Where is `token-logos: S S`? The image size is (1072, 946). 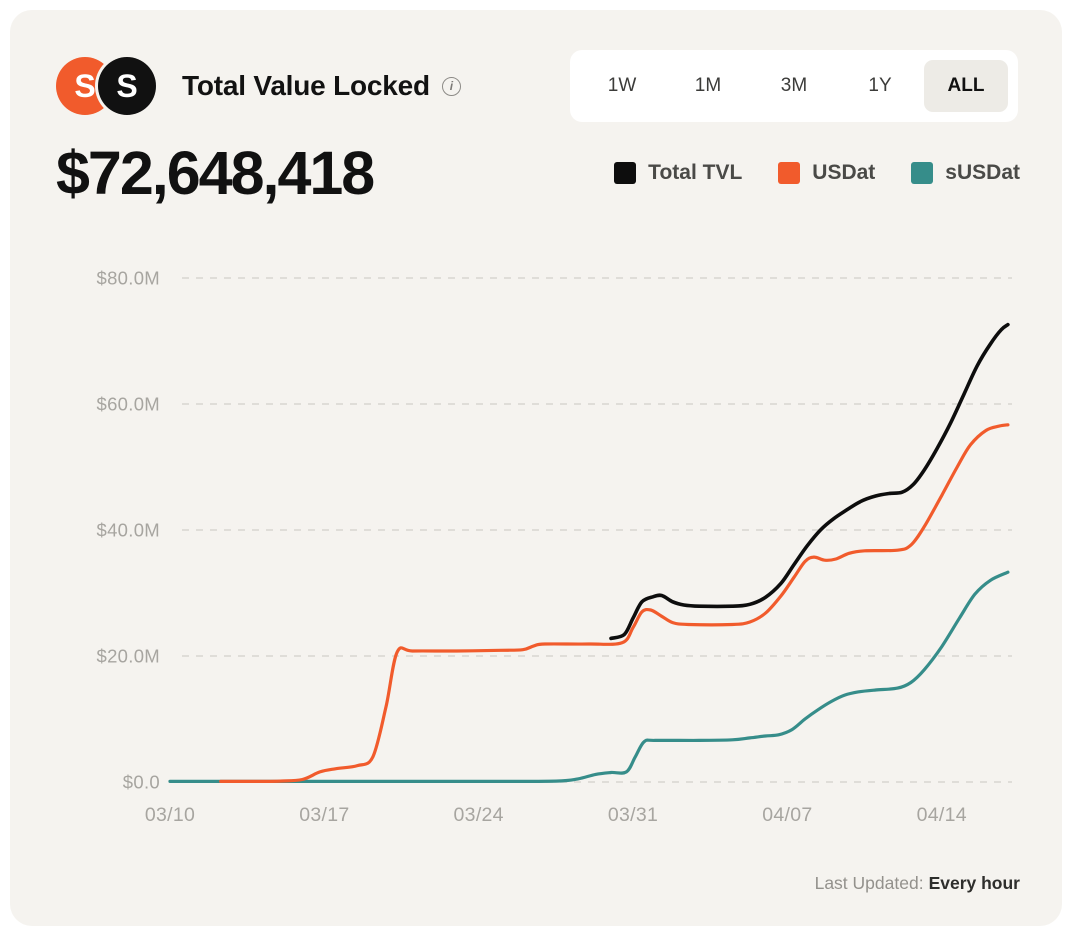 token-logos: S S is located at coordinates (106, 86).